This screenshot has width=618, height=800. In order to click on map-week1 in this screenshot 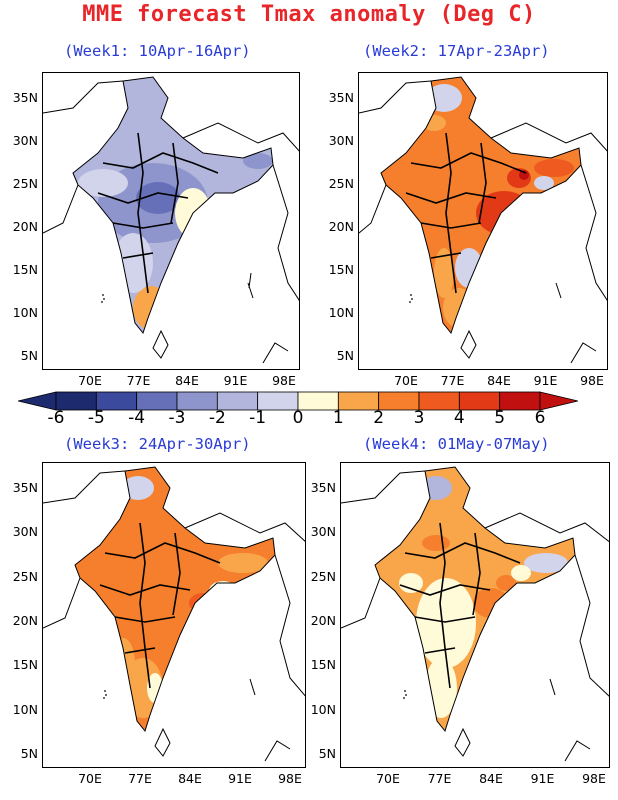, I will do `click(171, 220)`.